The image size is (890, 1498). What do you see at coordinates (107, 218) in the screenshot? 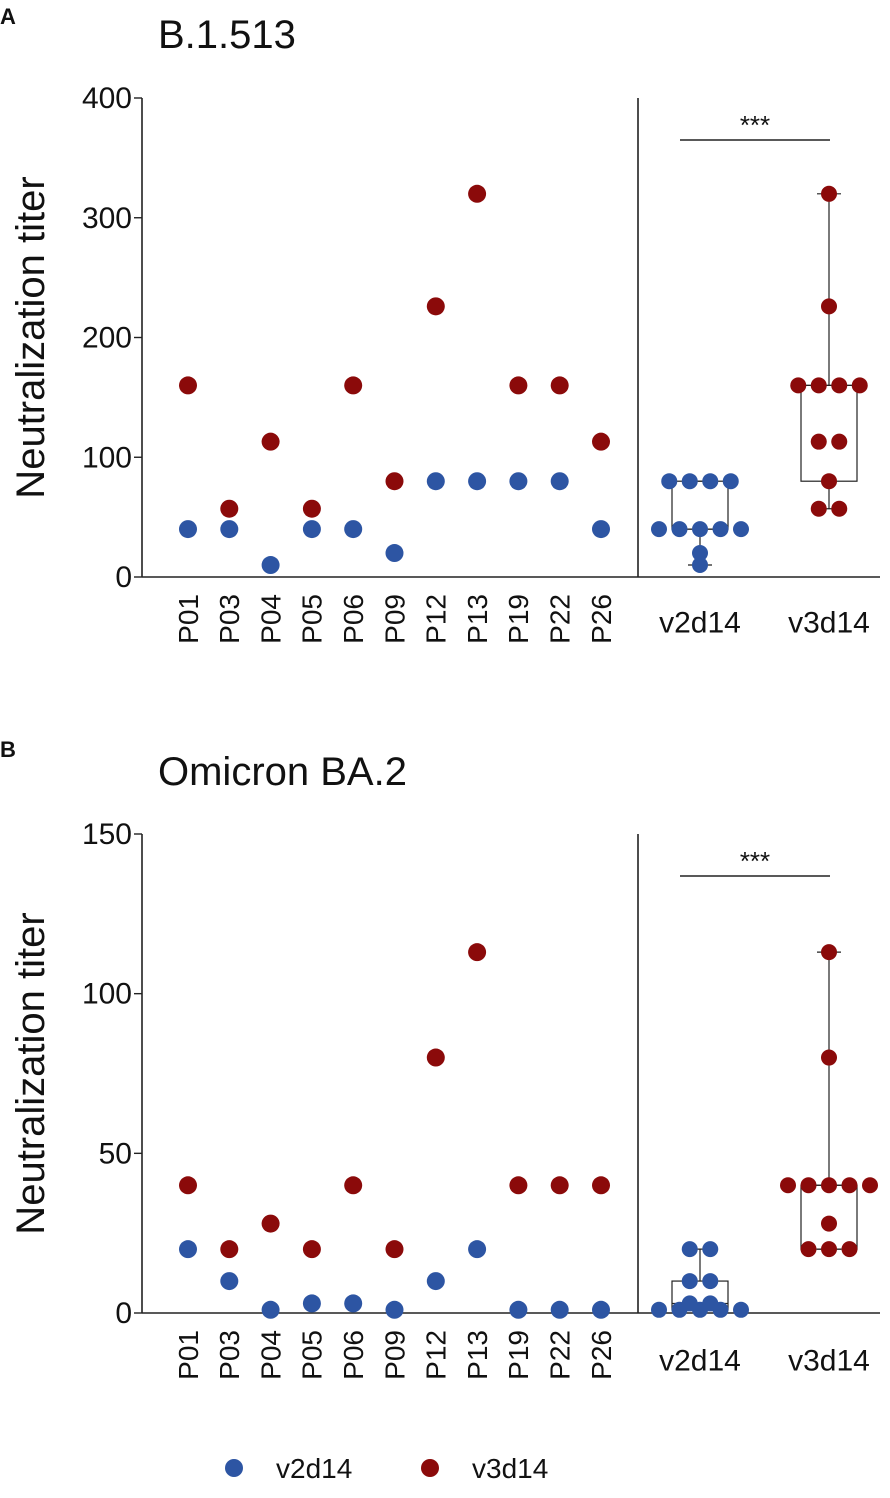
I see `y-tick-label: 300` at bounding box center [107, 218].